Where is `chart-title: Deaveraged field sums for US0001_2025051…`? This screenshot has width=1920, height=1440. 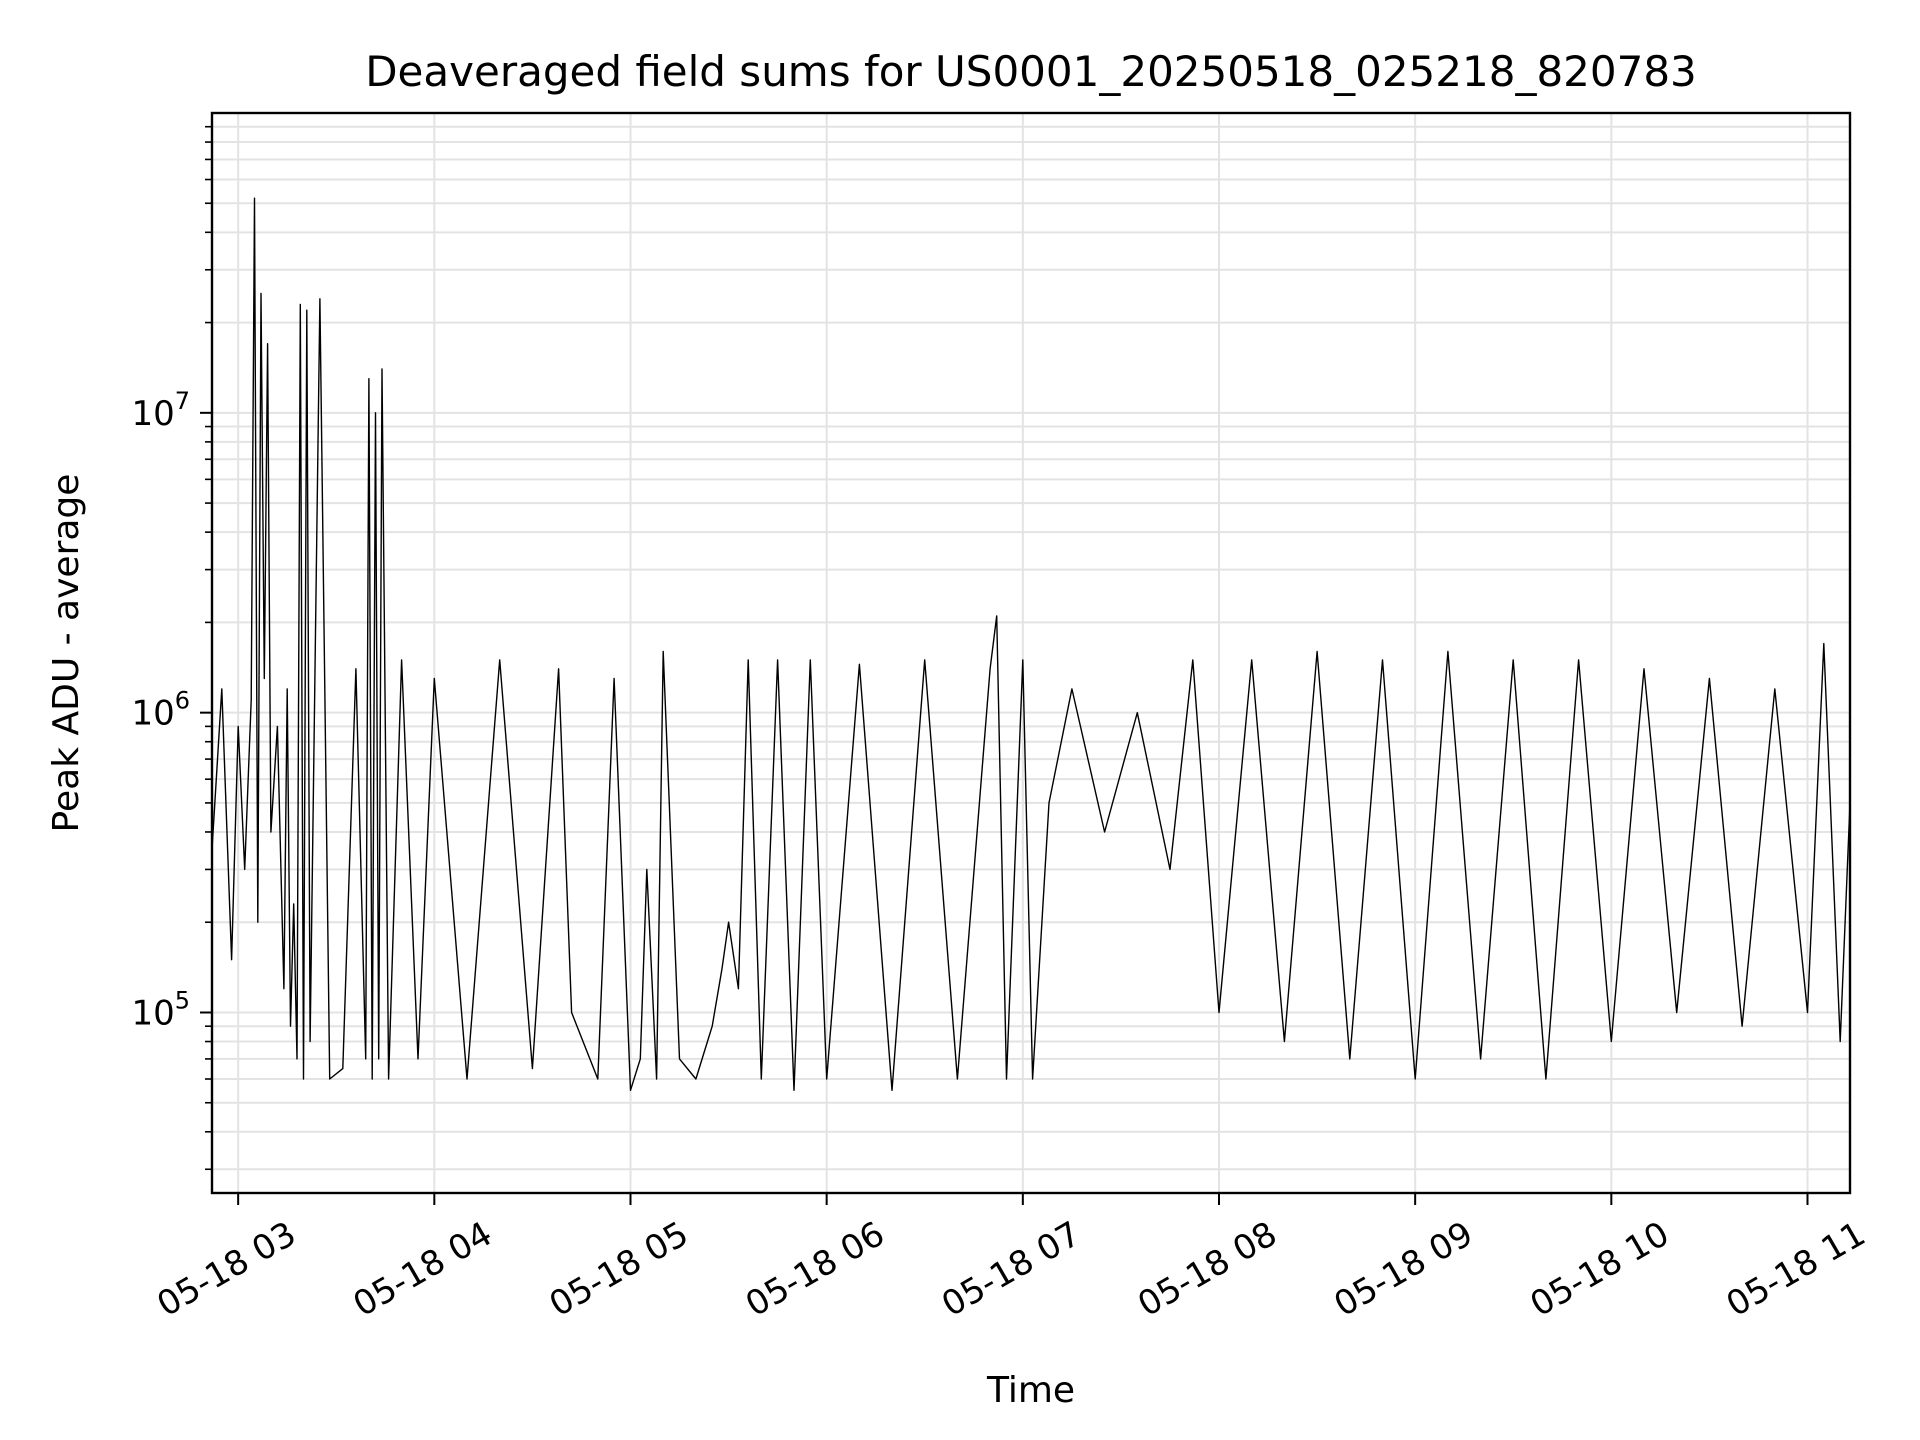
chart-title: Deaveraged field sums for US0001_2025051… is located at coordinates (1031, 71).